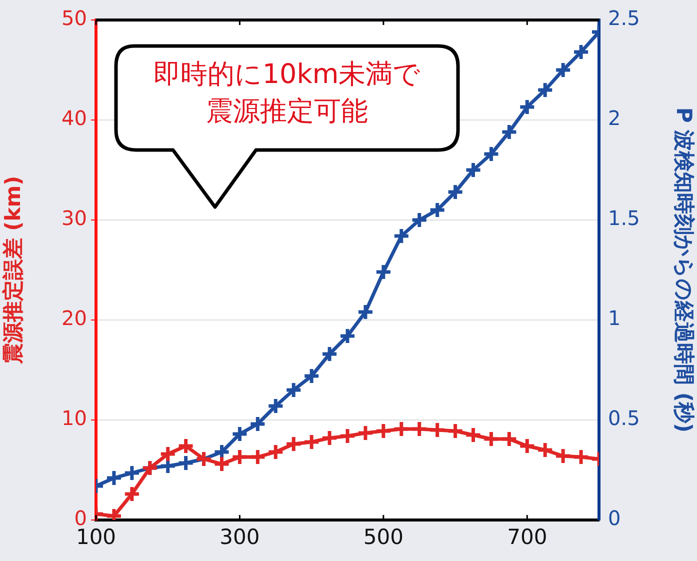 The width and height of the screenshot is (697, 561). Describe the element at coordinates (624, 418) in the screenshot. I see `y2-tick-label: 0.5` at that location.